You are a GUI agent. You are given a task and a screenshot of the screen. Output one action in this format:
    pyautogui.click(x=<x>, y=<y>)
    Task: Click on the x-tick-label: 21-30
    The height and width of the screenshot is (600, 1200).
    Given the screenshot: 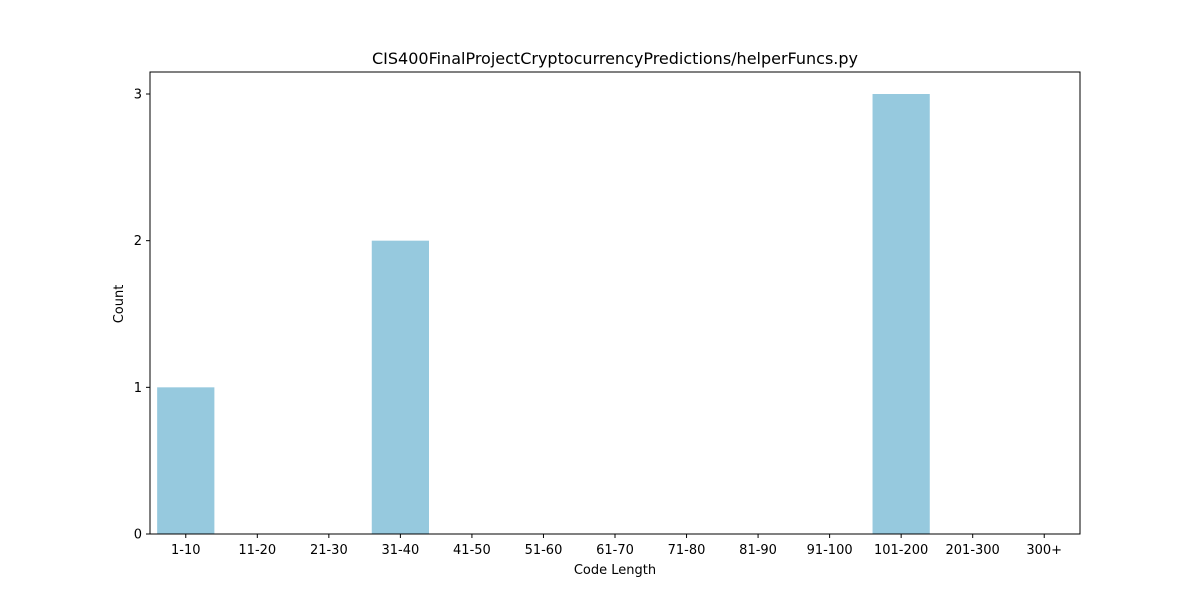 What is the action you would take?
    pyautogui.click(x=329, y=550)
    